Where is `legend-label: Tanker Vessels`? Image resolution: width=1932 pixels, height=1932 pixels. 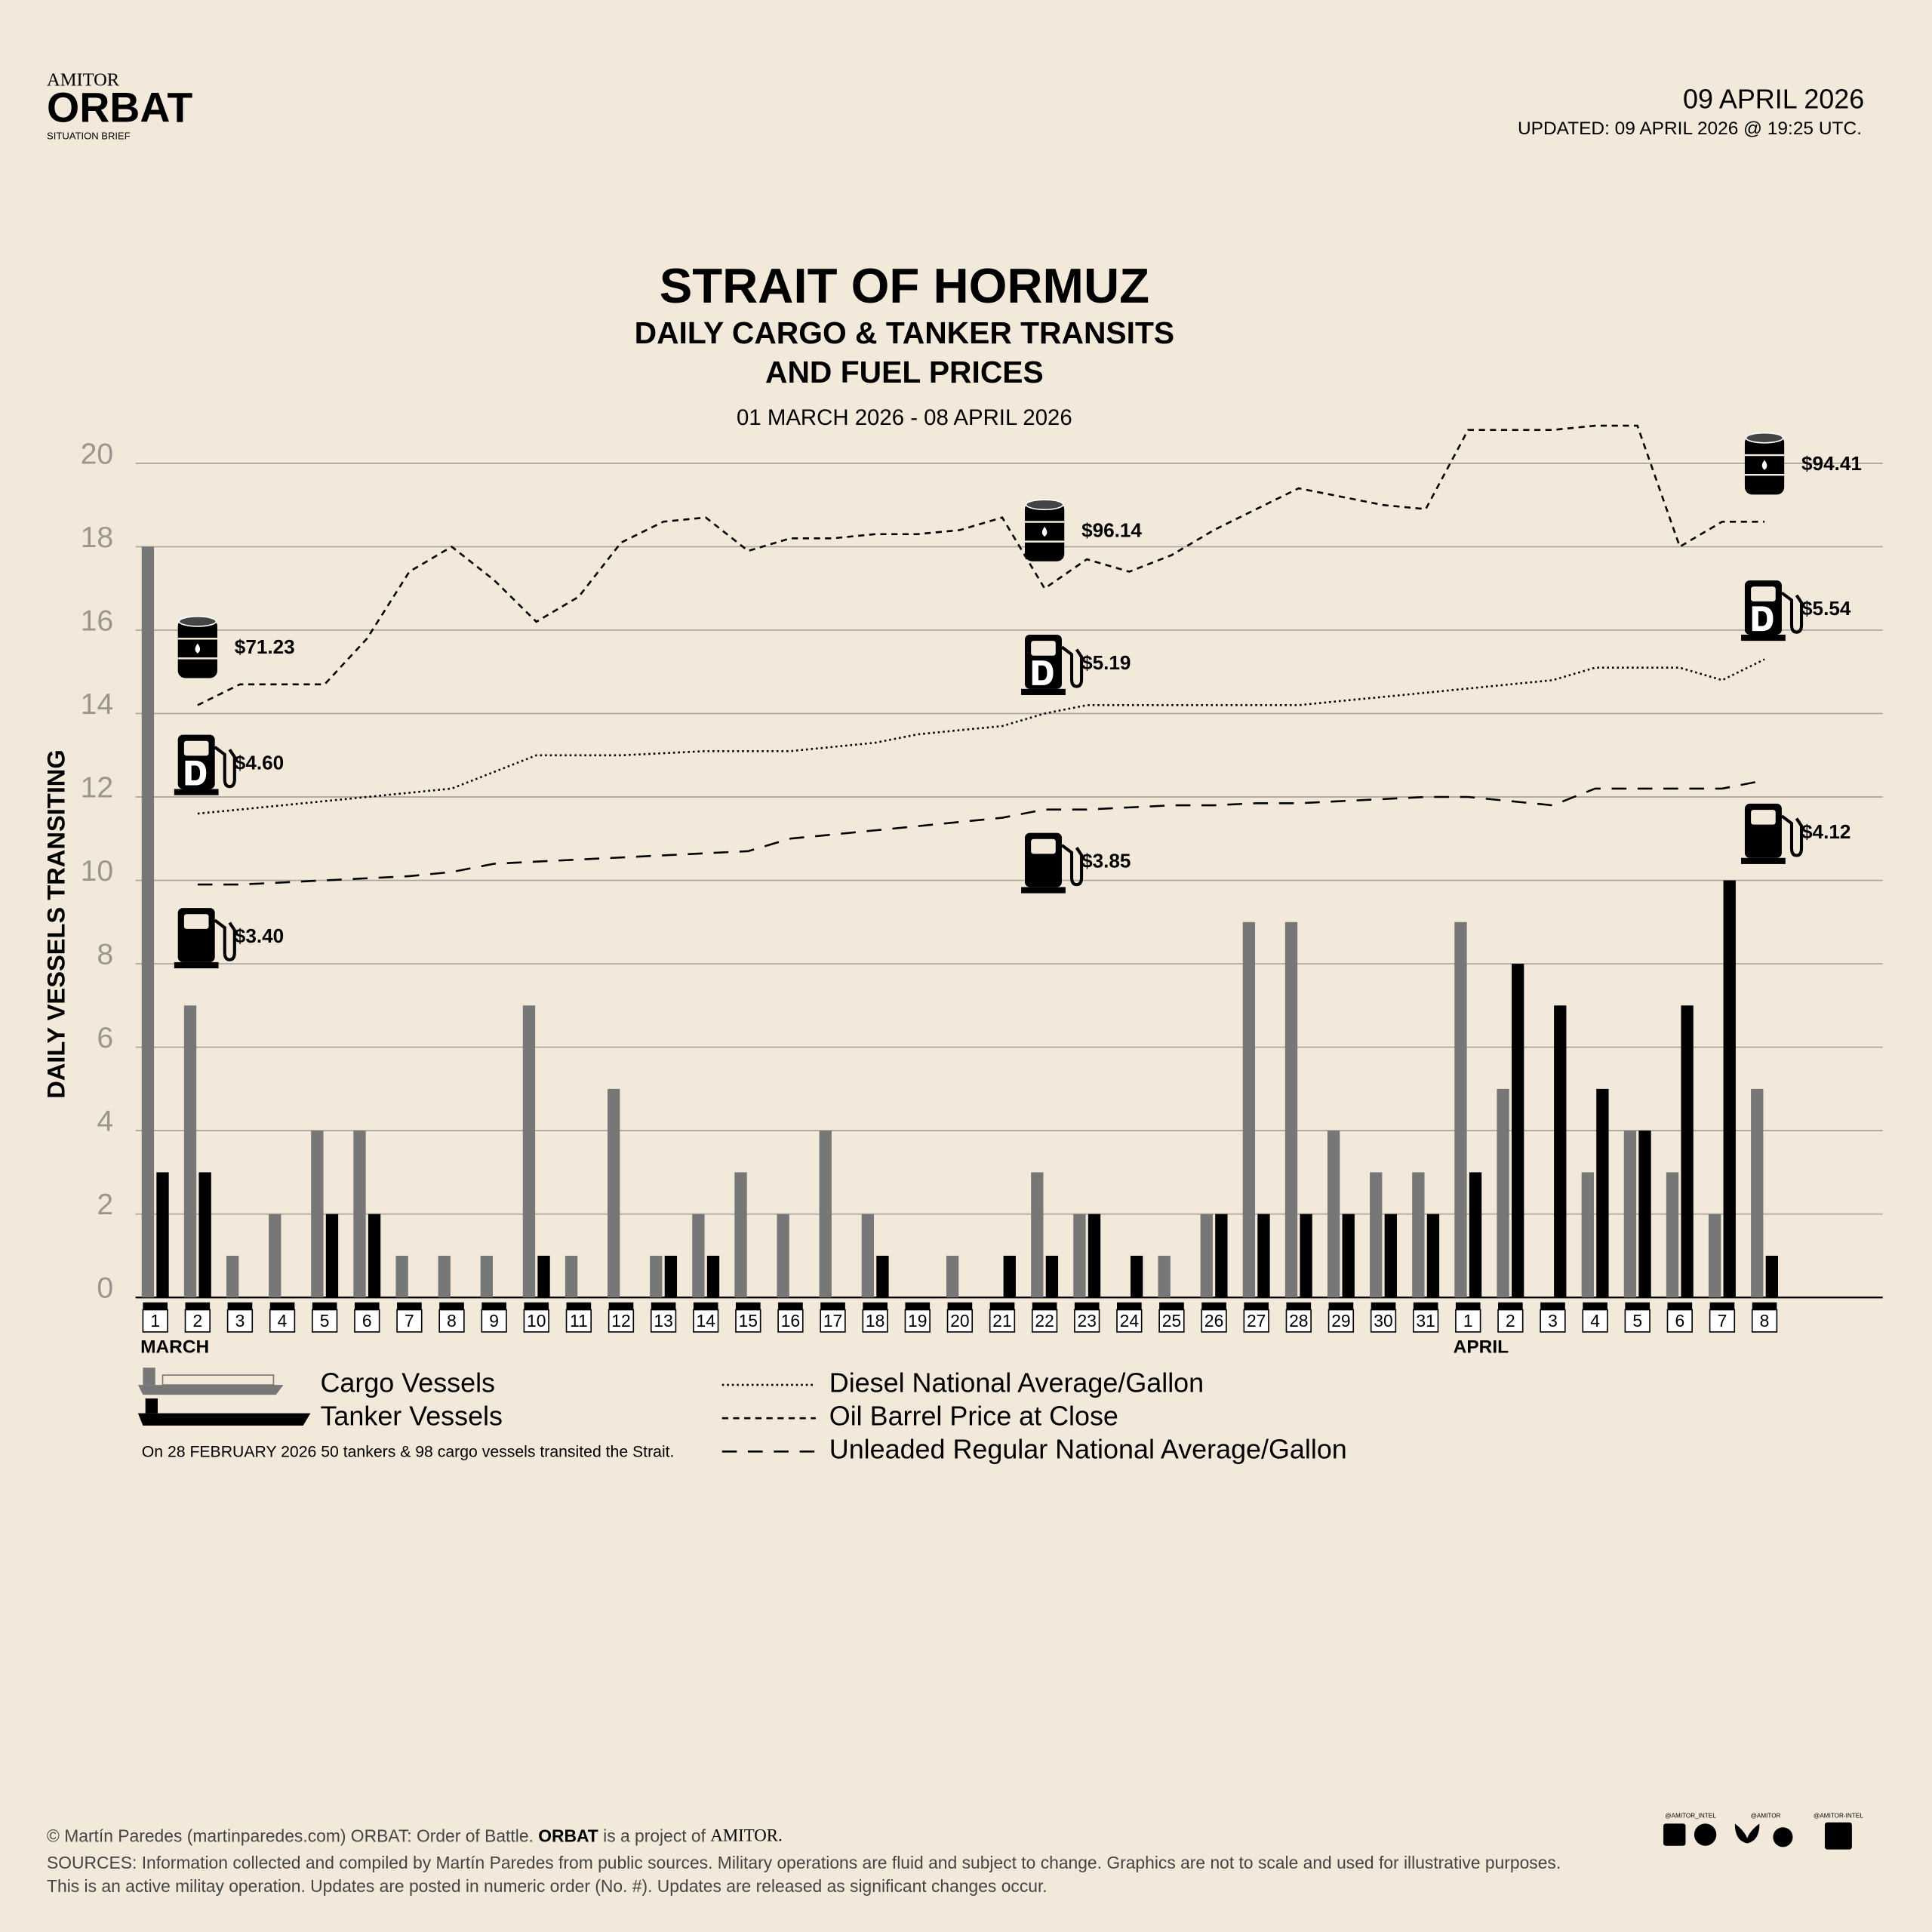 legend-label: Tanker Vessels is located at coordinates (411, 1416).